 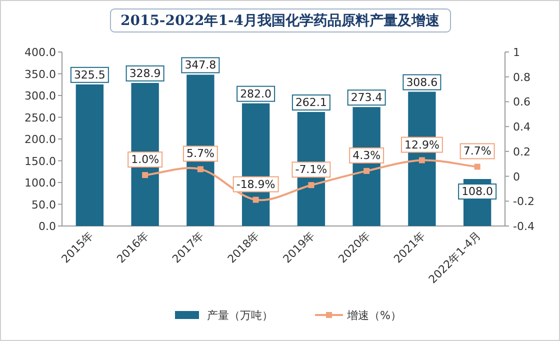 What do you see at coordinates (40, 183) in the screenshot?
I see `y-tick-label: 100.0` at bounding box center [40, 183].